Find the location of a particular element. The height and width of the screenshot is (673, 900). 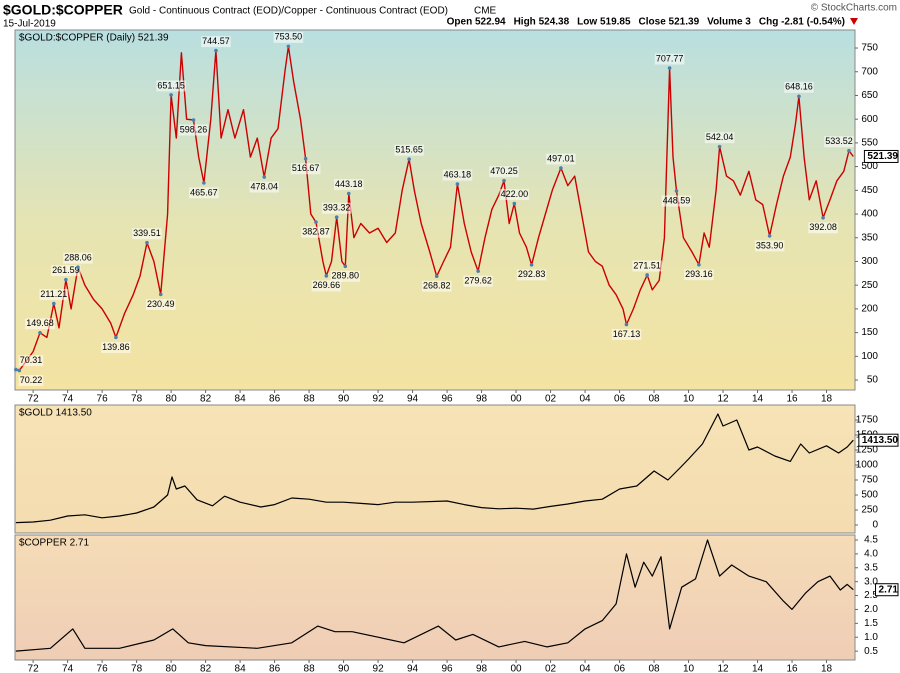

x-tick-label: 82 is located at coordinates (206, 399).